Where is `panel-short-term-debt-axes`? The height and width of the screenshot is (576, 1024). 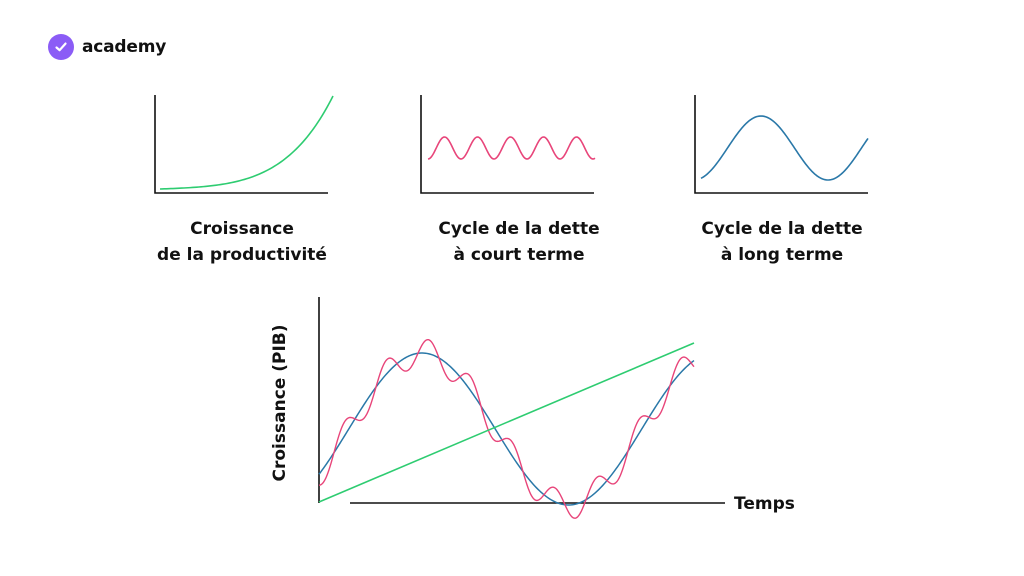
panel-short-term-debt-axes is located at coordinates (507, 144).